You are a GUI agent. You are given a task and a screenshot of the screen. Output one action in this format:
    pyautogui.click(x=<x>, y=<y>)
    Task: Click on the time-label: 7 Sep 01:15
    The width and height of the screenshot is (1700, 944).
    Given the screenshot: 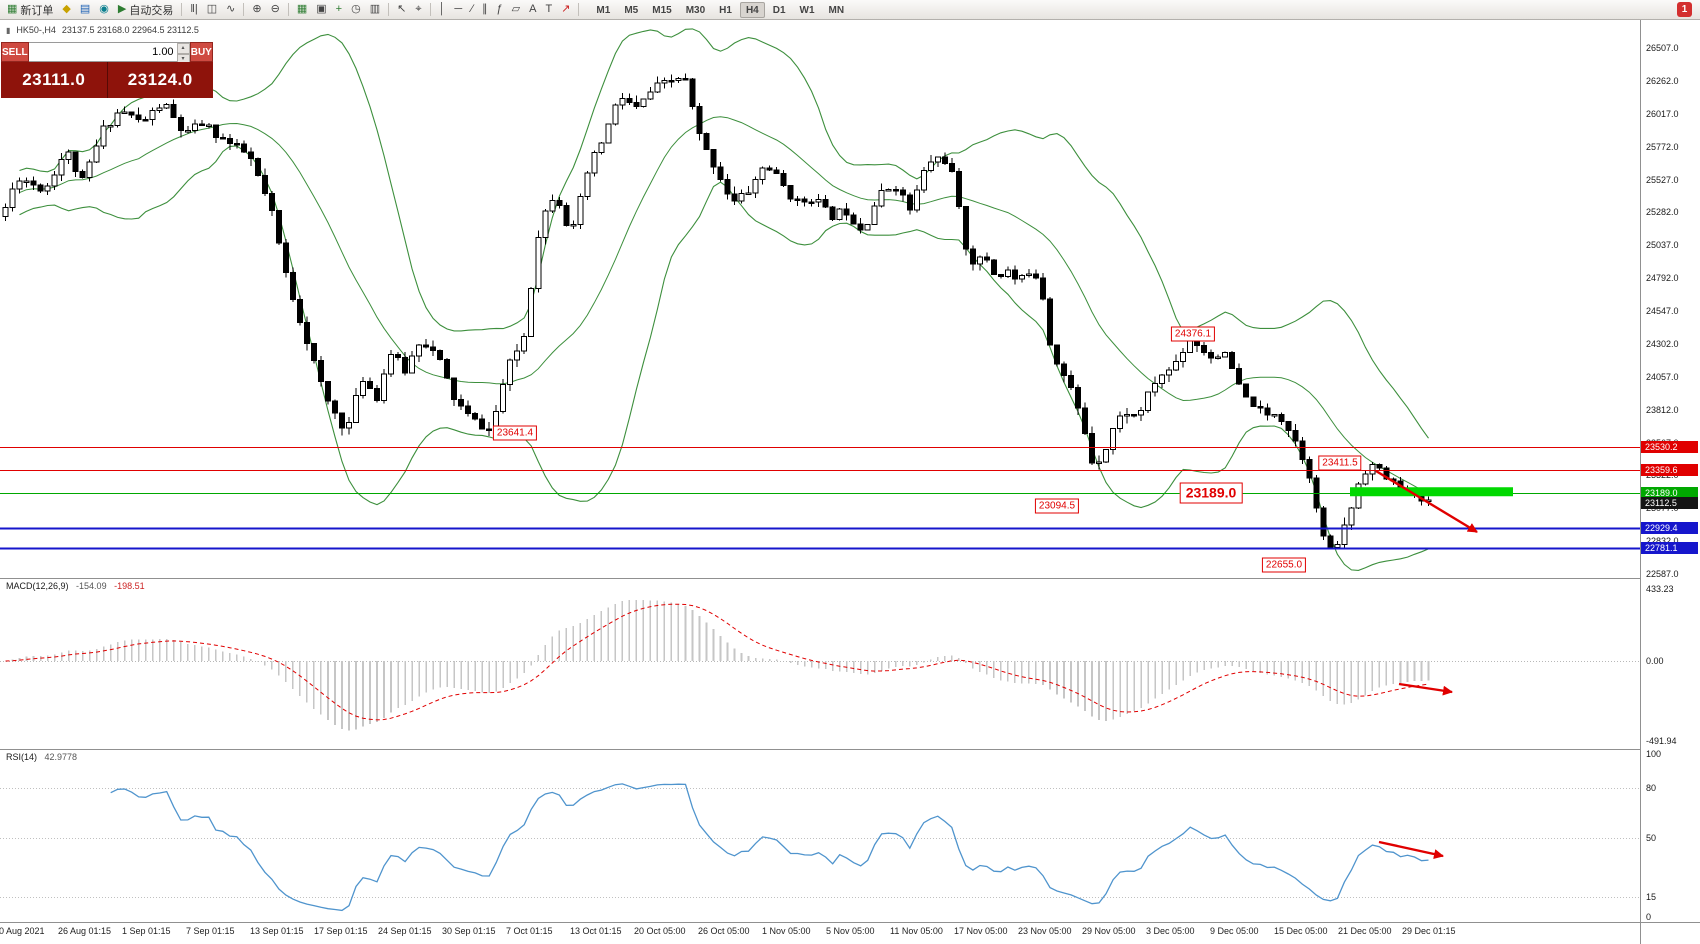 What is the action you would take?
    pyautogui.click(x=210, y=931)
    